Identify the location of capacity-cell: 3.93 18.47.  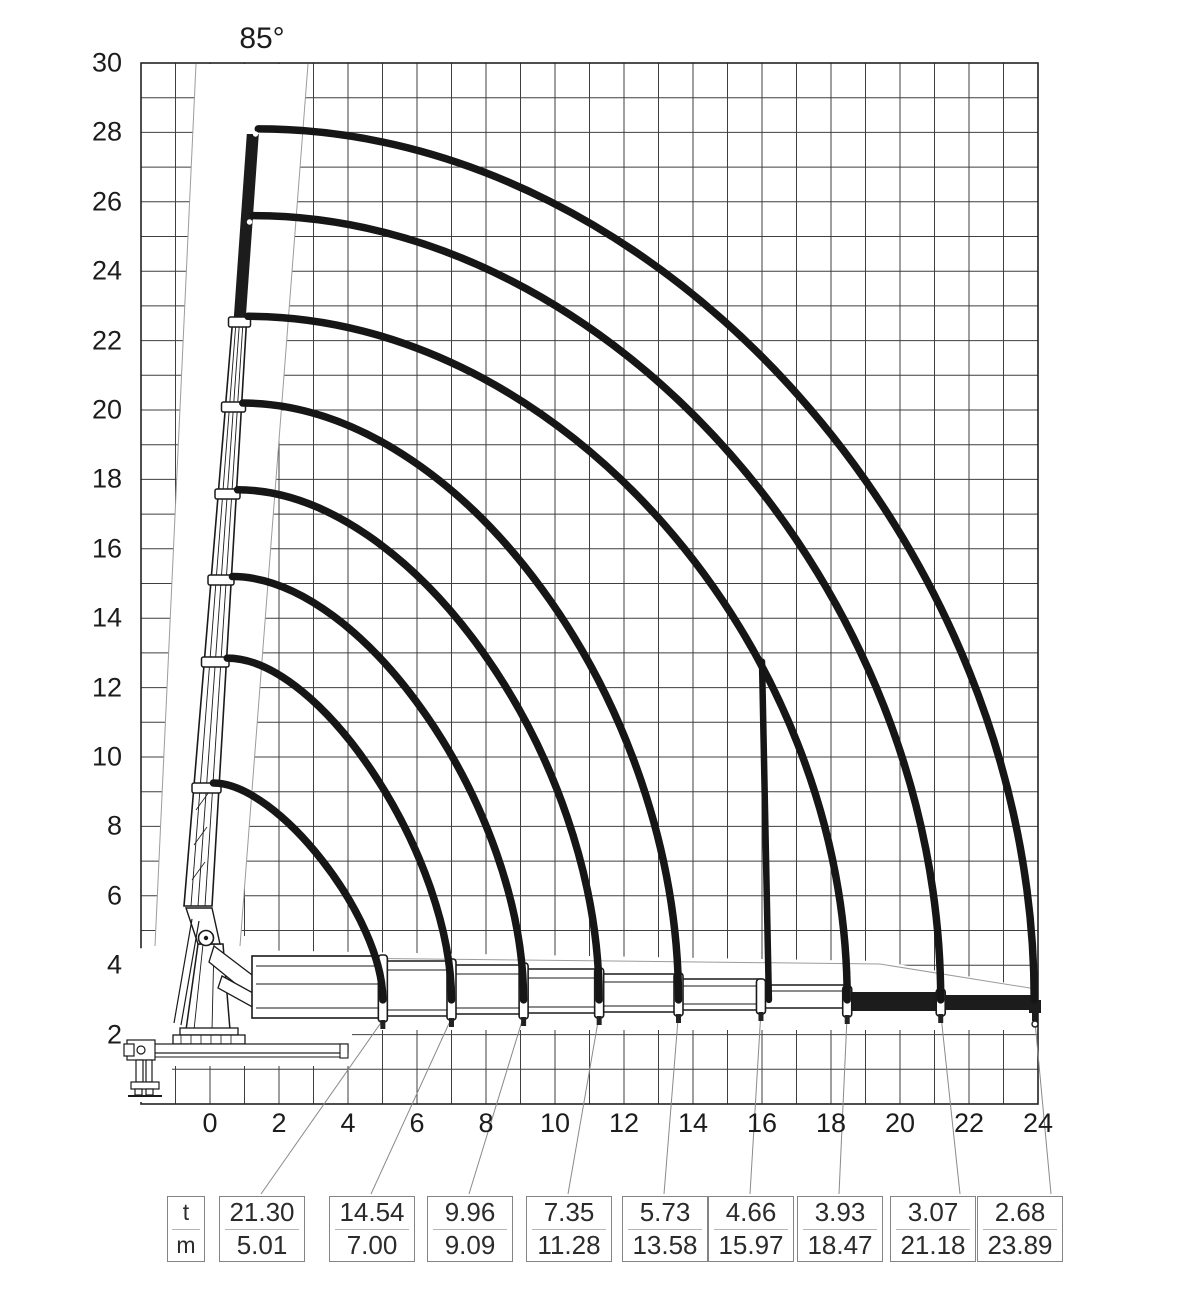
(840, 1229).